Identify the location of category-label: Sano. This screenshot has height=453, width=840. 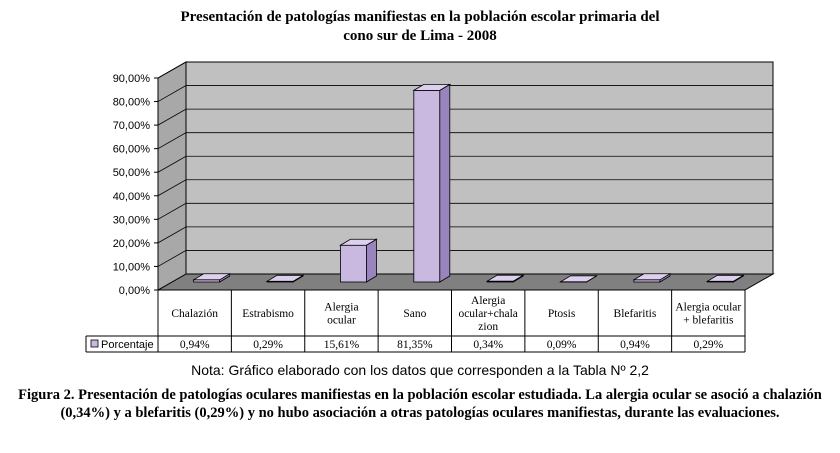
(414, 314).